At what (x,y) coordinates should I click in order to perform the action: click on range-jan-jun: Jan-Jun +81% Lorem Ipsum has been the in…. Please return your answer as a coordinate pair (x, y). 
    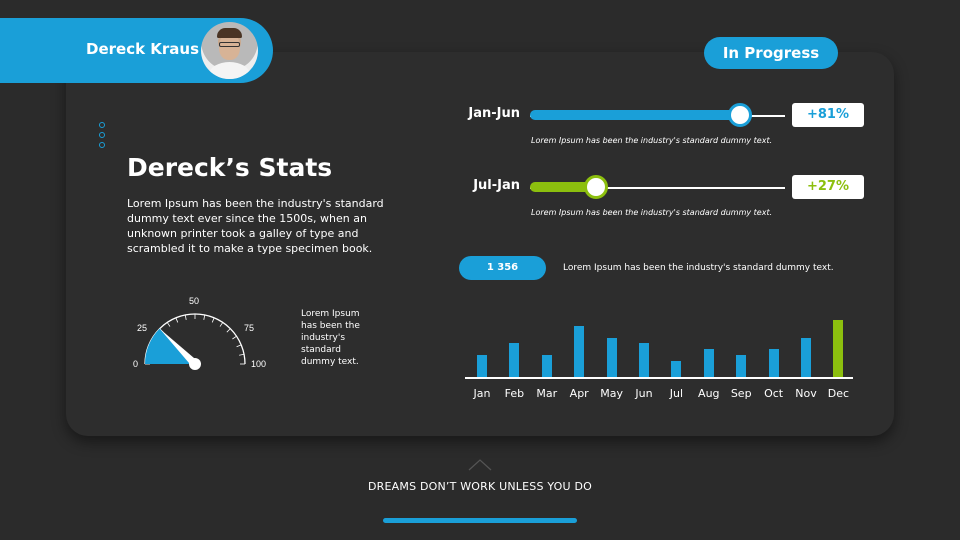
    Looking at the image, I should click on (655, 124).